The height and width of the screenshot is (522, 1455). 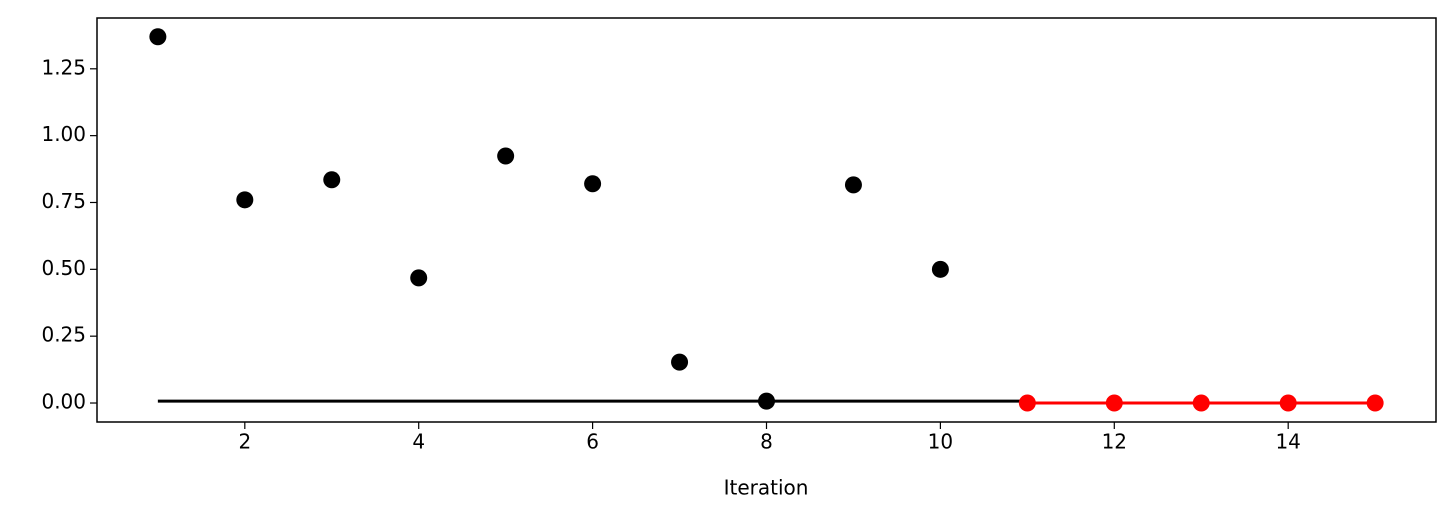 What do you see at coordinates (63, 67) in the screenshot?
I see `y-tick-label: 1.25` at bounding box center [63, 67].